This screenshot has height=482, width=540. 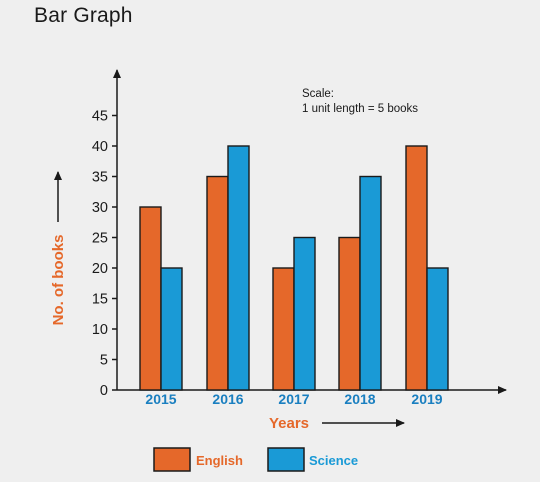 What do you see at coordinates (100, 269) in the screenshot?
I see `y-tick-label: 20` at bounding box center [100, 269].